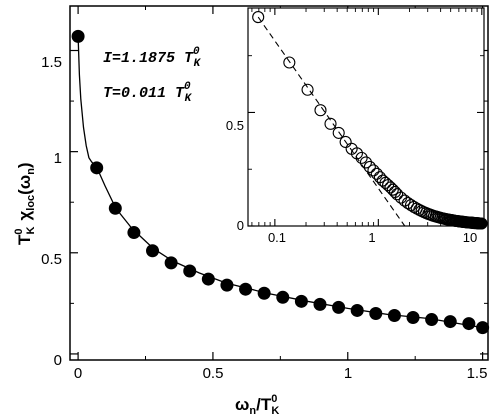 This screenshot has width=491, height=418. What do you see at coordinates (470, 237) in the screenshot?
I see `inset-x-tick-label-2: 10` at bounding box center [470, 237].